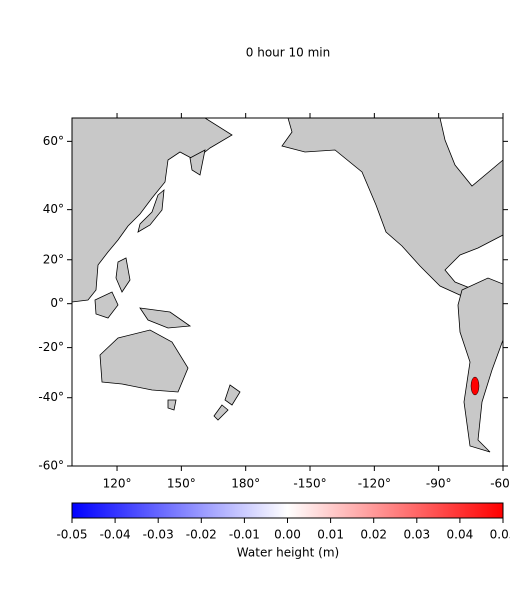 This screenshot has height=612, width=510. Describe the element at coordinates (500, 484) in the screenshot. I see `x-tick-label: -60°` at that location.